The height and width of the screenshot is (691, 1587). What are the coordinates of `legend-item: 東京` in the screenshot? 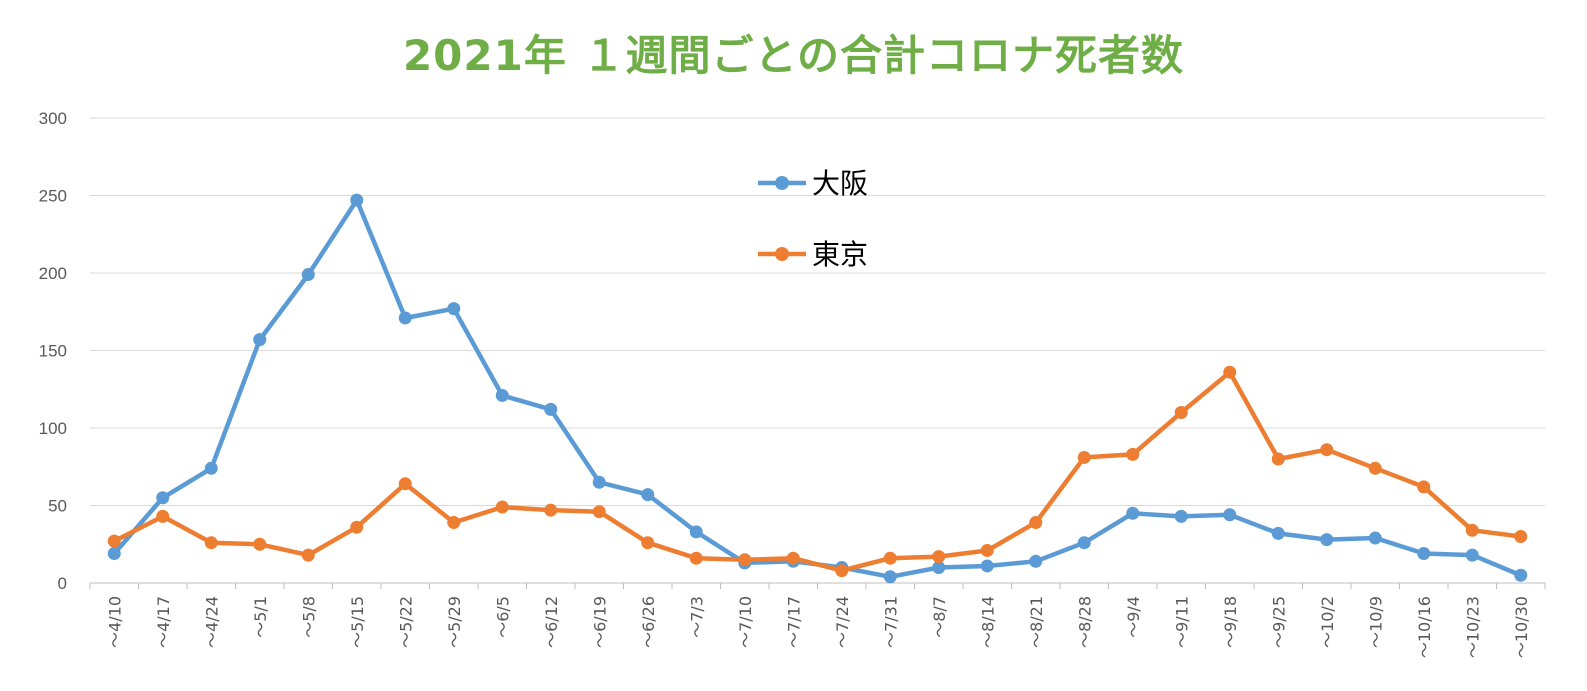 It's located at (813, 254).